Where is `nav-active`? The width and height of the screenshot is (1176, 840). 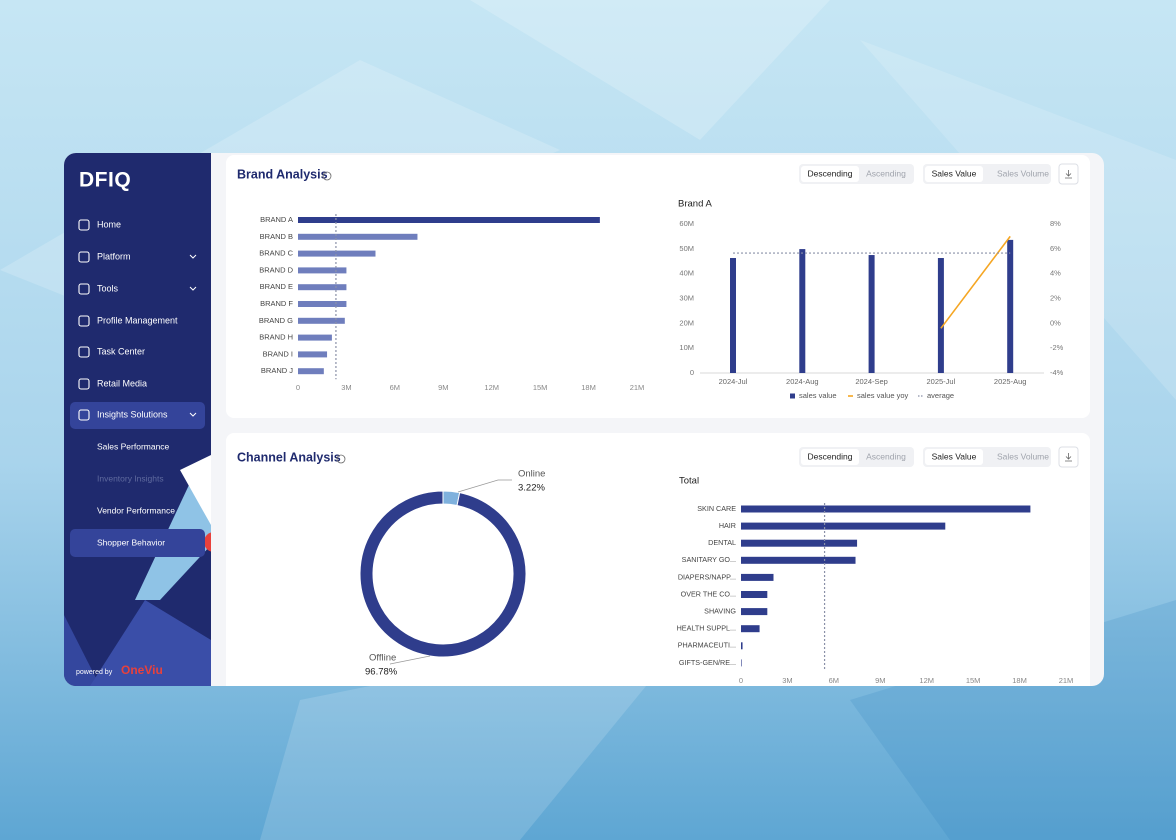 nav-active is located at coordinates (137, 415).